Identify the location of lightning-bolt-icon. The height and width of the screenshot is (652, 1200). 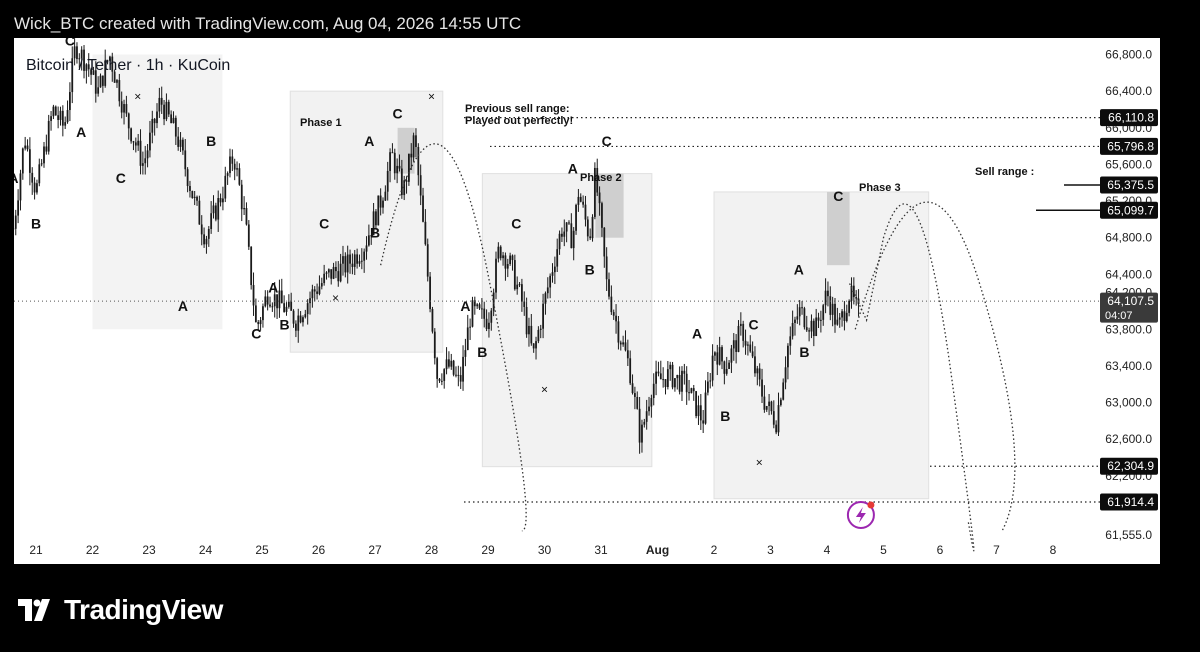
(860, 515).